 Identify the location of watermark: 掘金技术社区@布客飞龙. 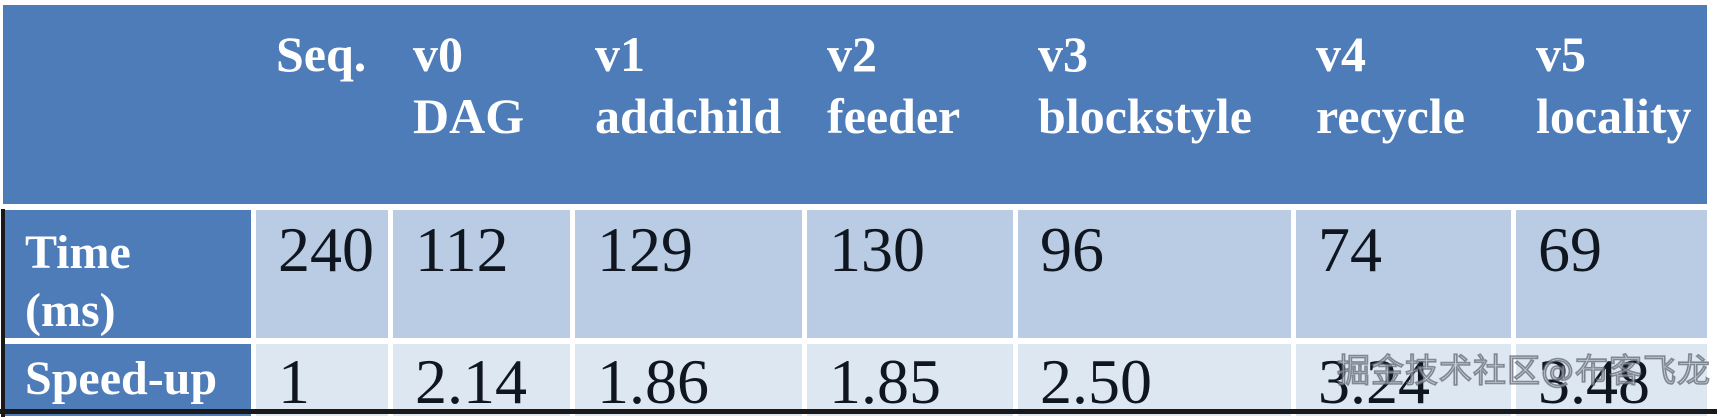
(1523, 370).